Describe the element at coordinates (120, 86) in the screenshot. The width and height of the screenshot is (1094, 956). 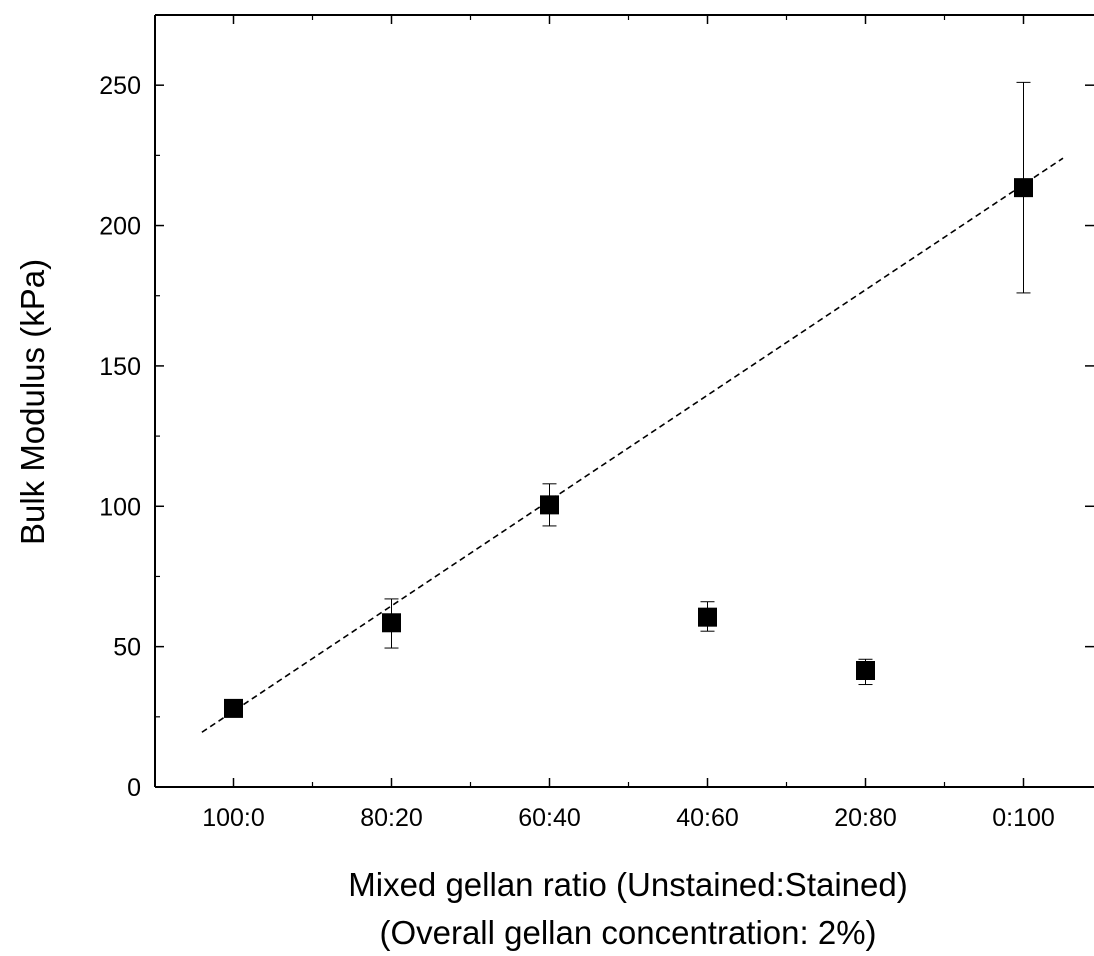
I see `y-tick-label: 250` at that location.